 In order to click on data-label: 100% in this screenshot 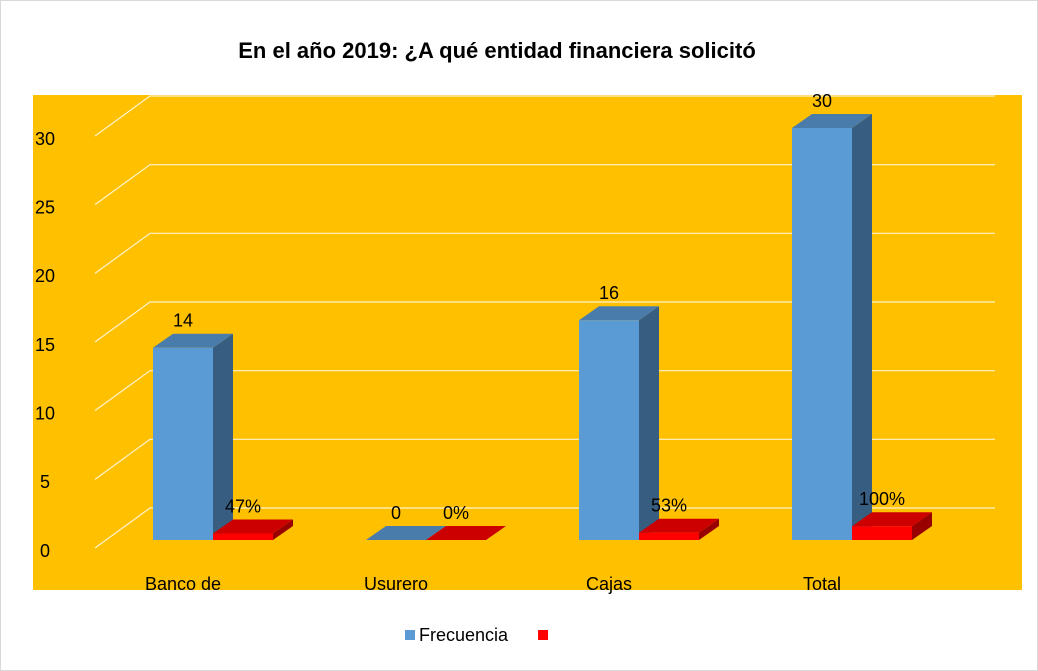, I will do `click(882, 499)`.